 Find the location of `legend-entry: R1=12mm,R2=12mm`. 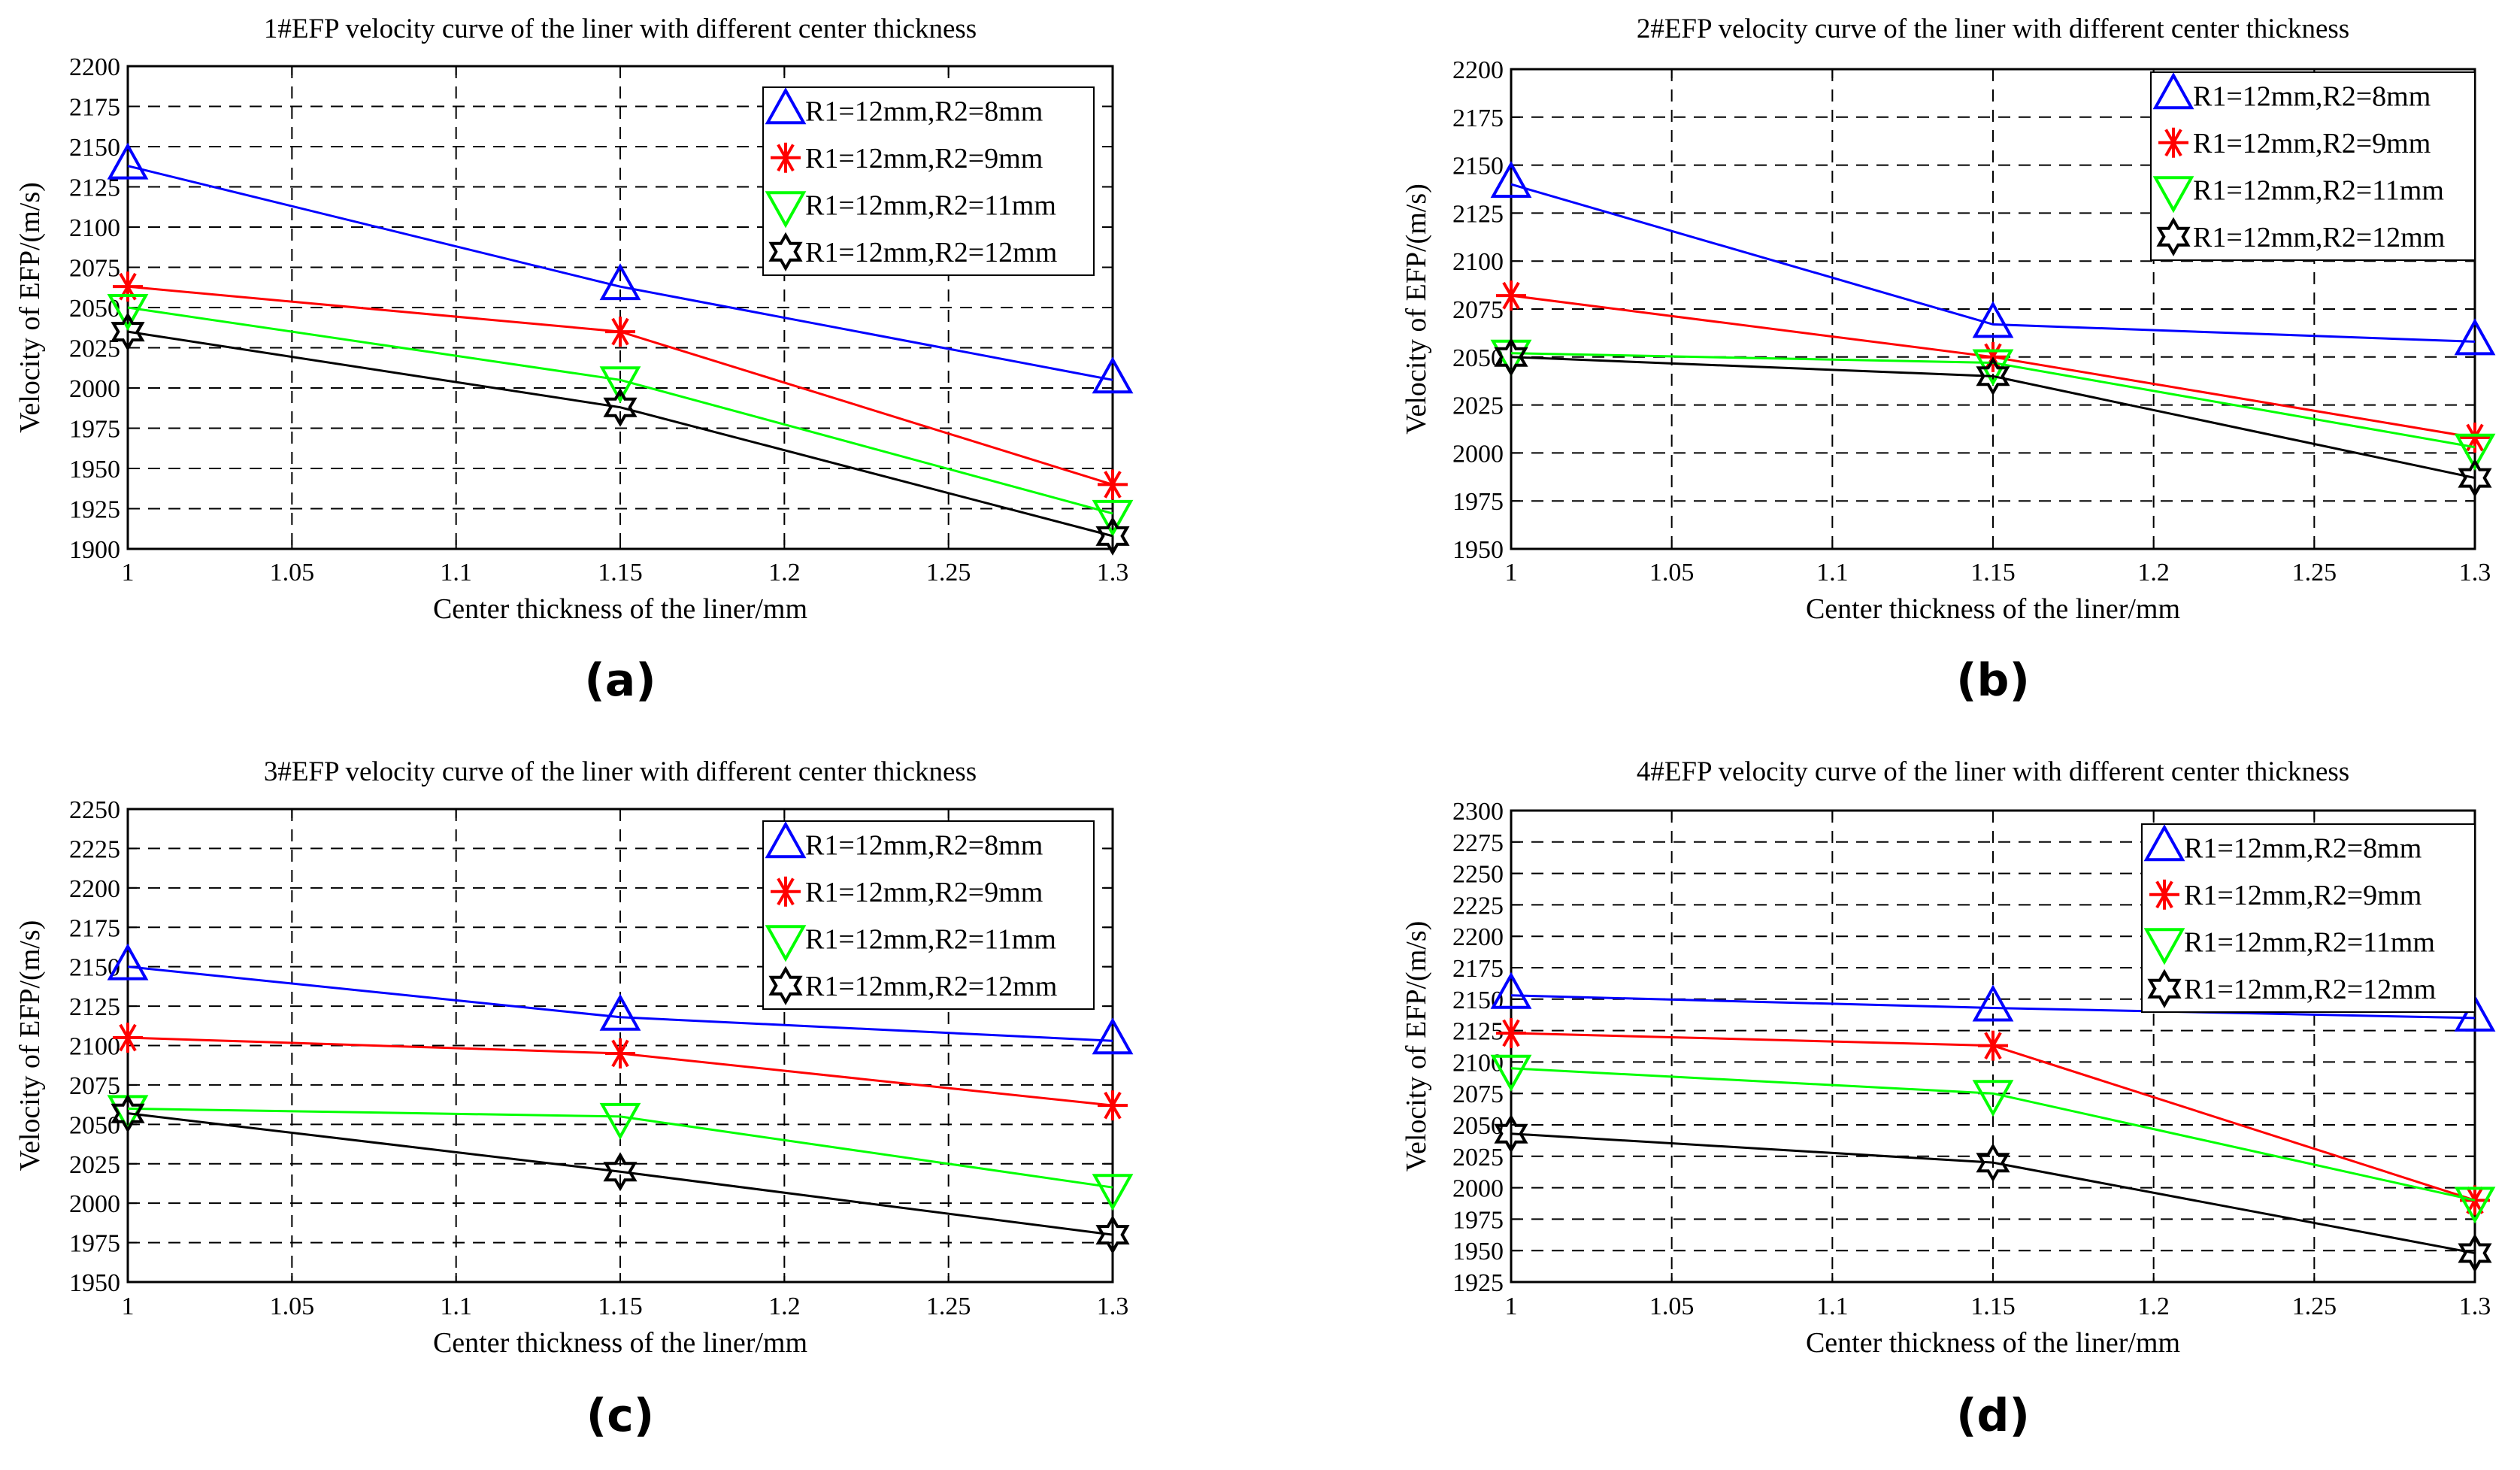

legend-entry: R1=12mm,R2=12mm is located at coordinates (912, 985).